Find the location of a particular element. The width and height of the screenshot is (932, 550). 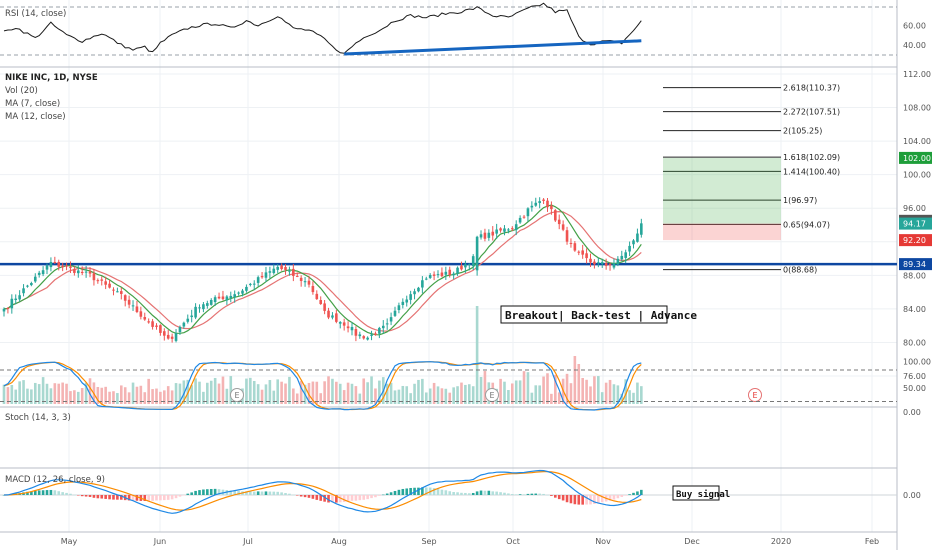

profit-zone is located at coordinates (722, 190).